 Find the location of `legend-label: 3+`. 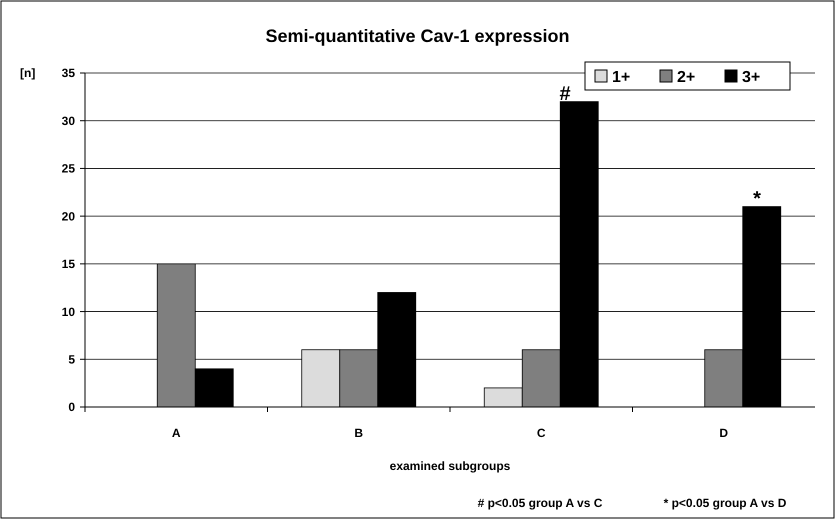

legend-label: 3+ is located at coordinates (751, 77).